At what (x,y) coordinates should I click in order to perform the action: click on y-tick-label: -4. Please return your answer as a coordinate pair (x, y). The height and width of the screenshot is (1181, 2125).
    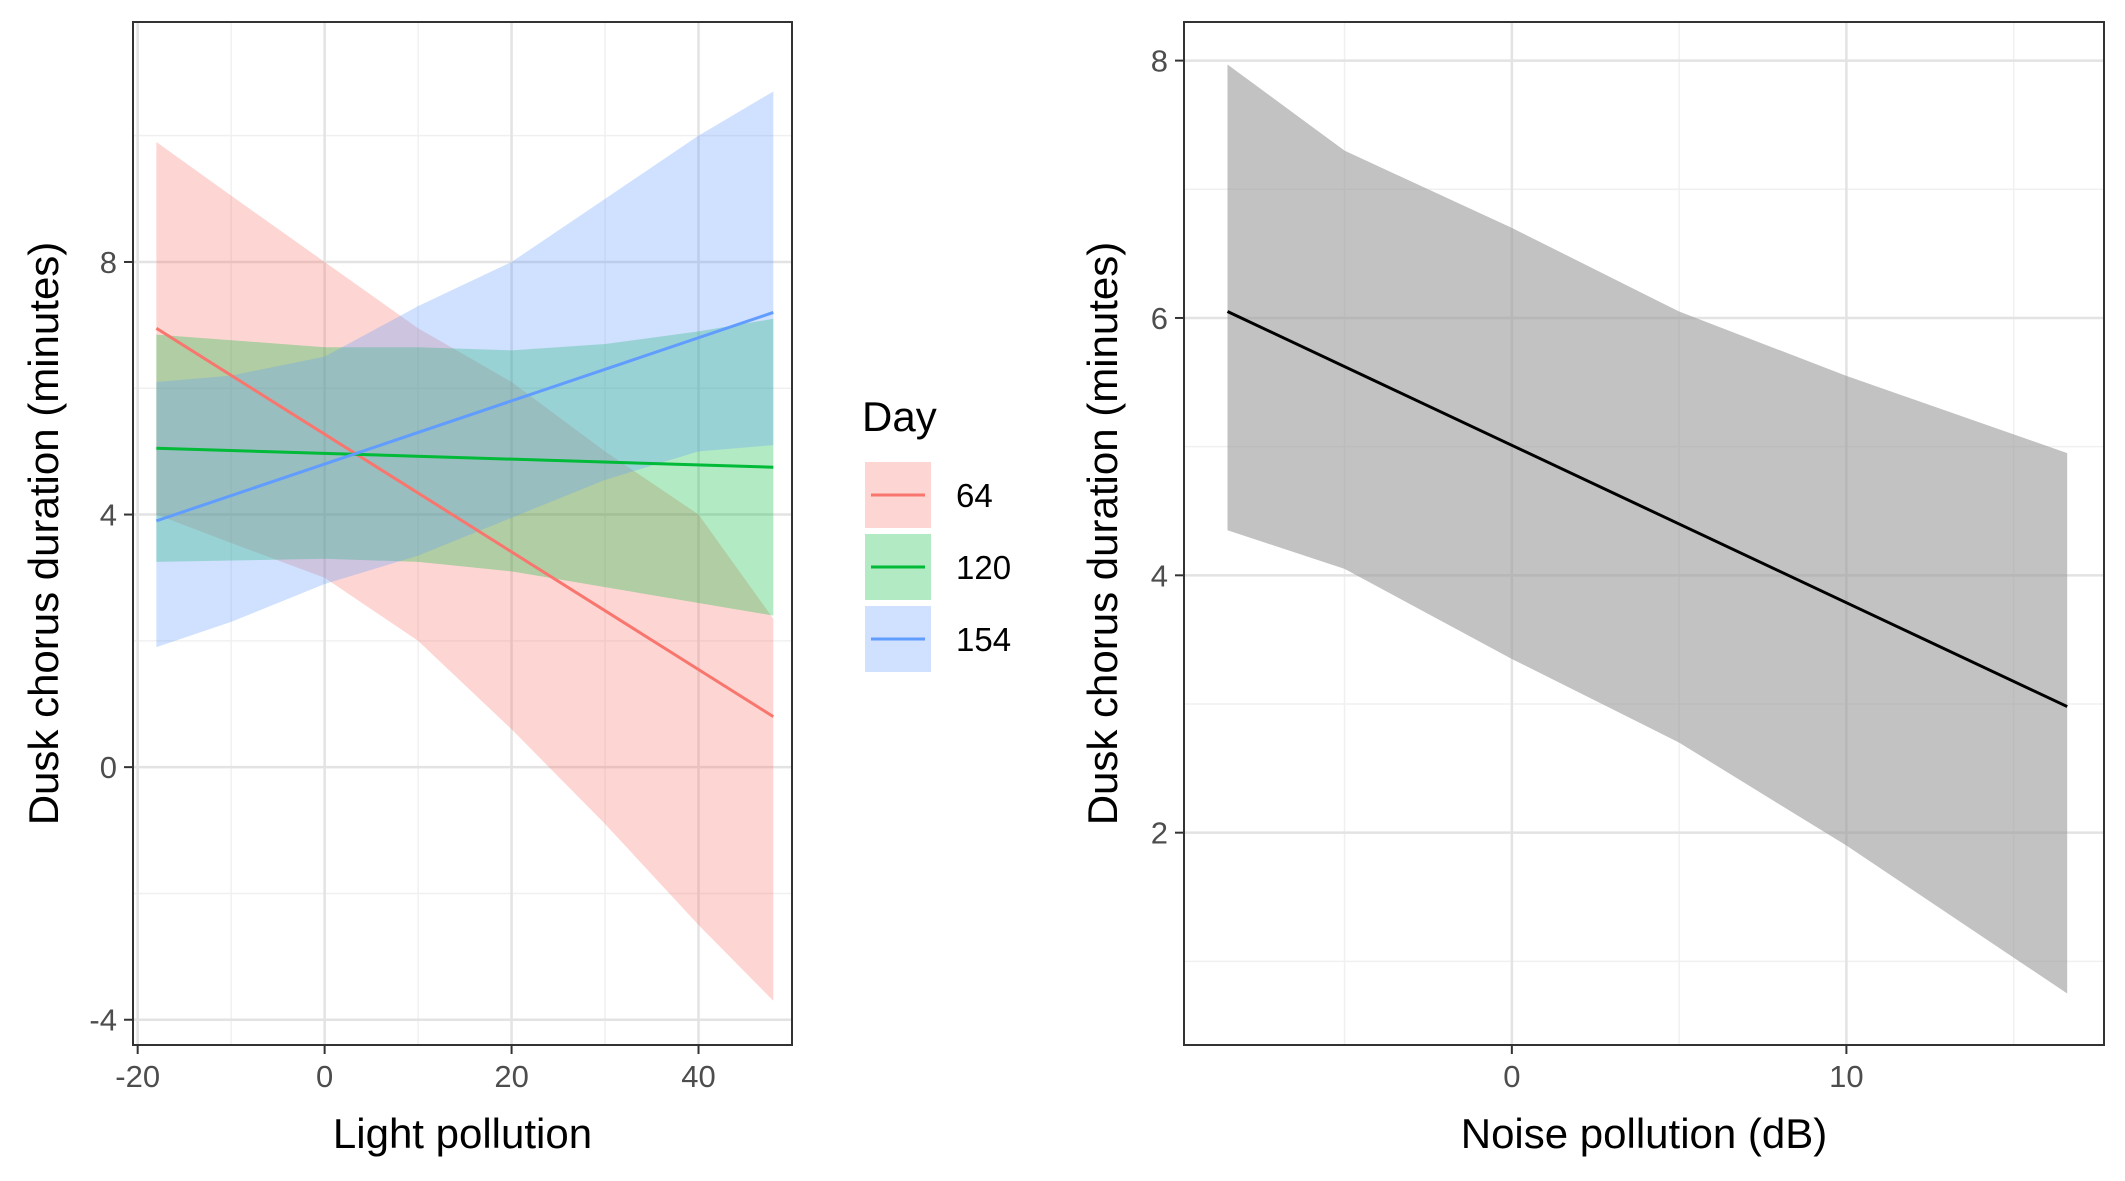
    Looking at the image, I should click on (103, 1020).